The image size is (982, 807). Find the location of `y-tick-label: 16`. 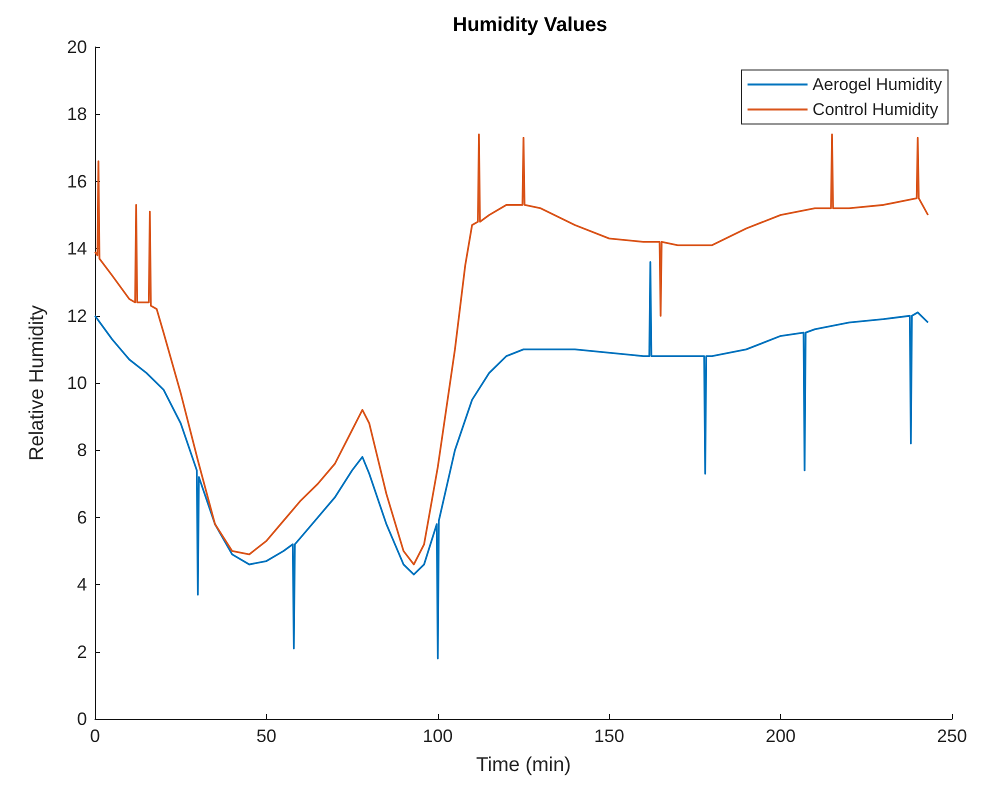

y-tick-label: 16 is located at coordinates (76, 181).